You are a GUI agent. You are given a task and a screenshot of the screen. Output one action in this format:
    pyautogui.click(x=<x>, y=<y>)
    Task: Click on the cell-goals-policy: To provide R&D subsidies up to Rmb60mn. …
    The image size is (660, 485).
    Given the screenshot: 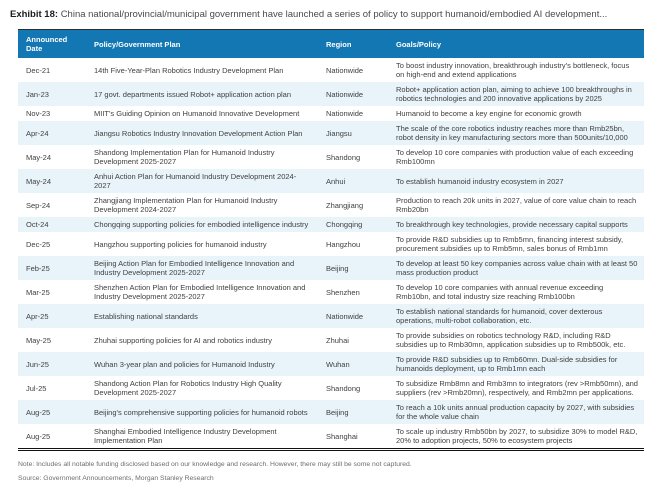 What is the action you would take?
    pyautogui.click(x=516, y=364)
    